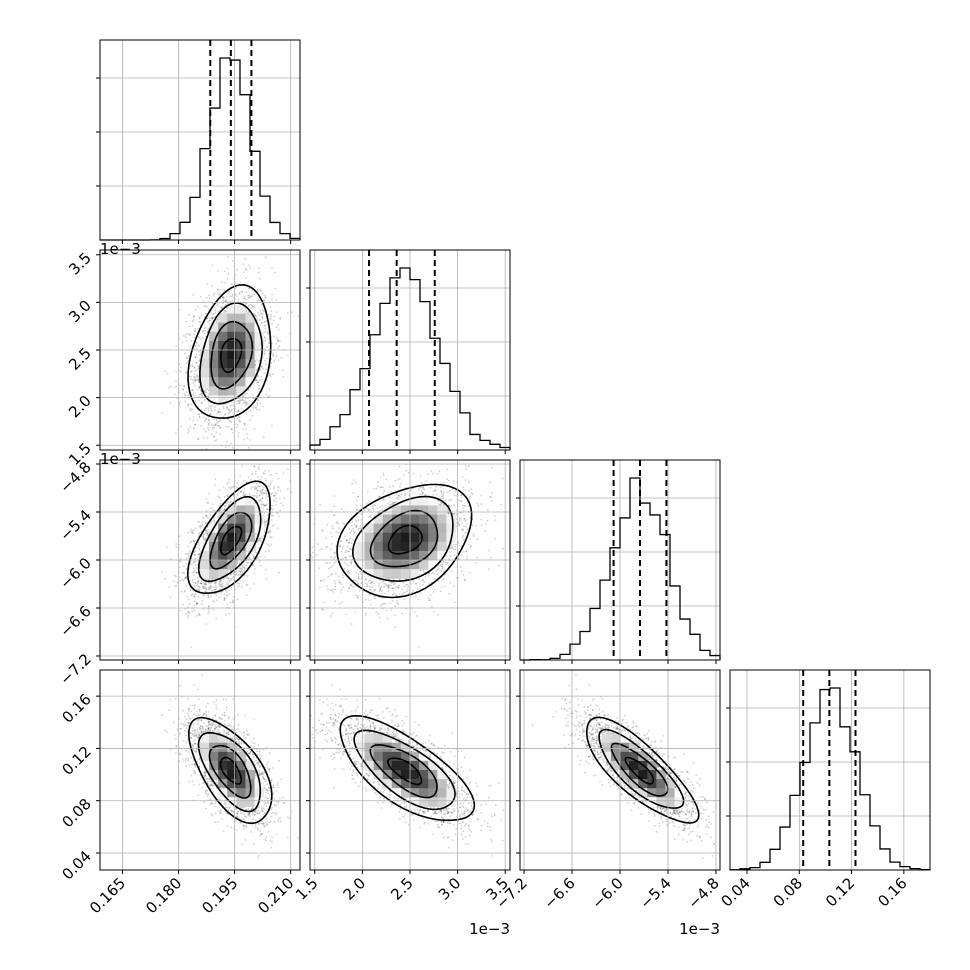 The height and width of the screenshot is (970, 970). Describe the element at coordinates (75, 621) in the screenshot. I see `y-tick-label: −6.6` at that location.